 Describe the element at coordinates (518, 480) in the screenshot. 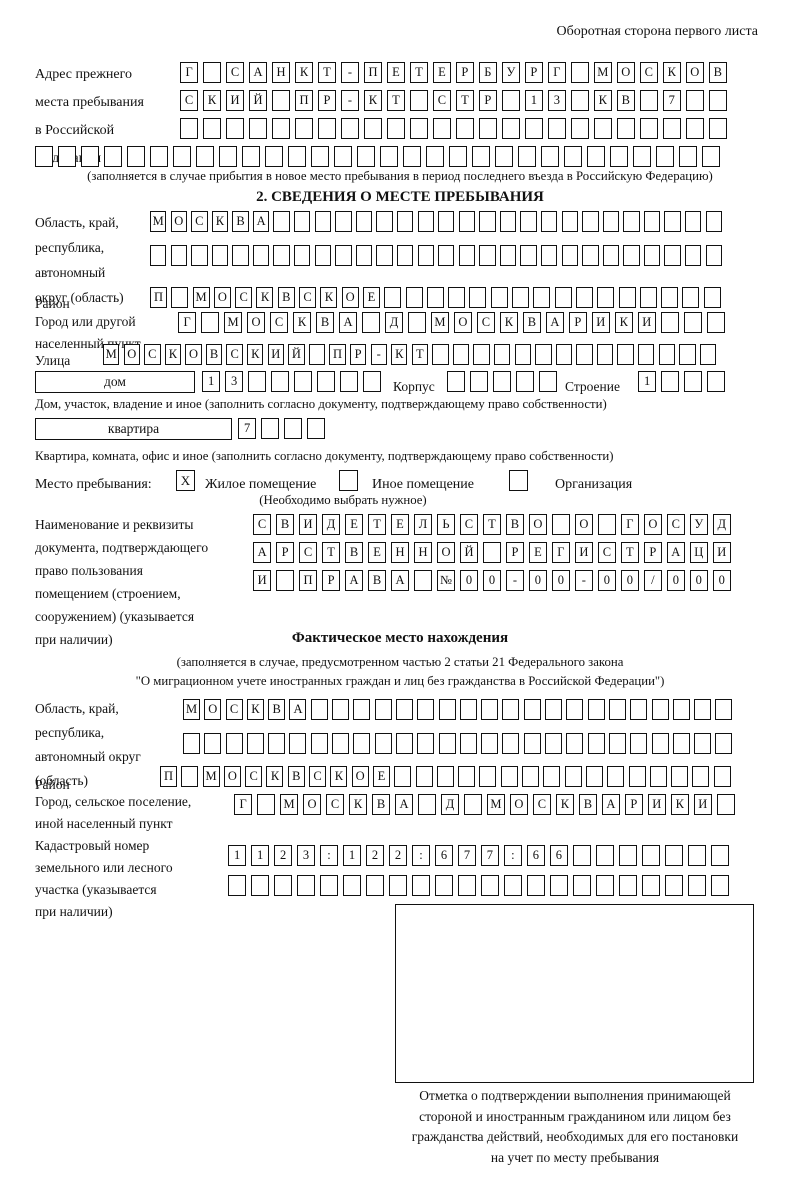

I see `checkbox-organizatsiya` at that location.